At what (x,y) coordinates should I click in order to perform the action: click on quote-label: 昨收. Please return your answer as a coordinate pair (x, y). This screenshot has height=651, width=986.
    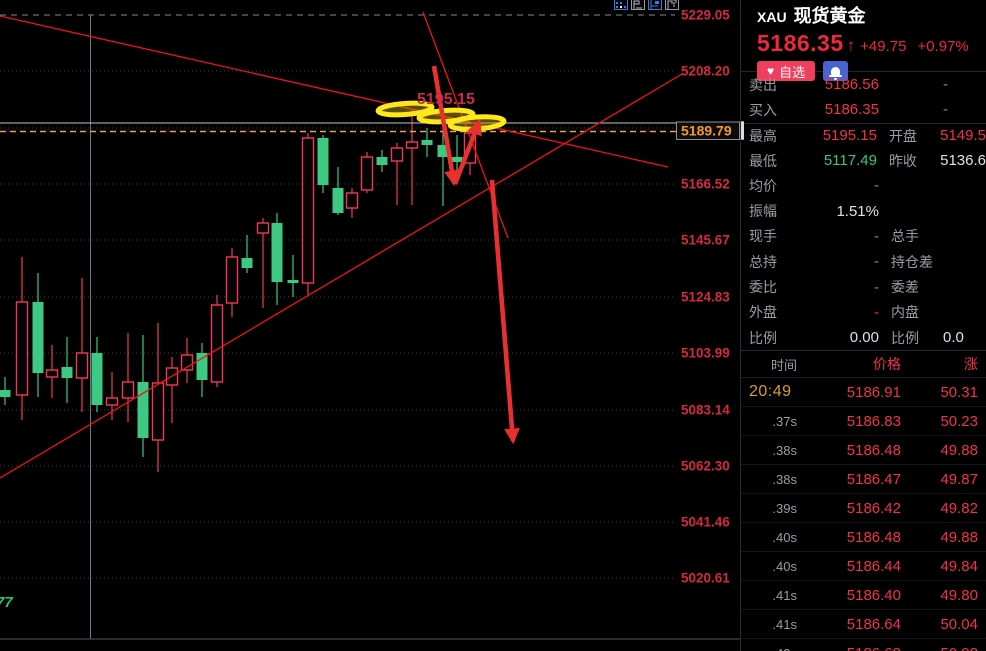
    Looking at the image, I should click on (902, 160).